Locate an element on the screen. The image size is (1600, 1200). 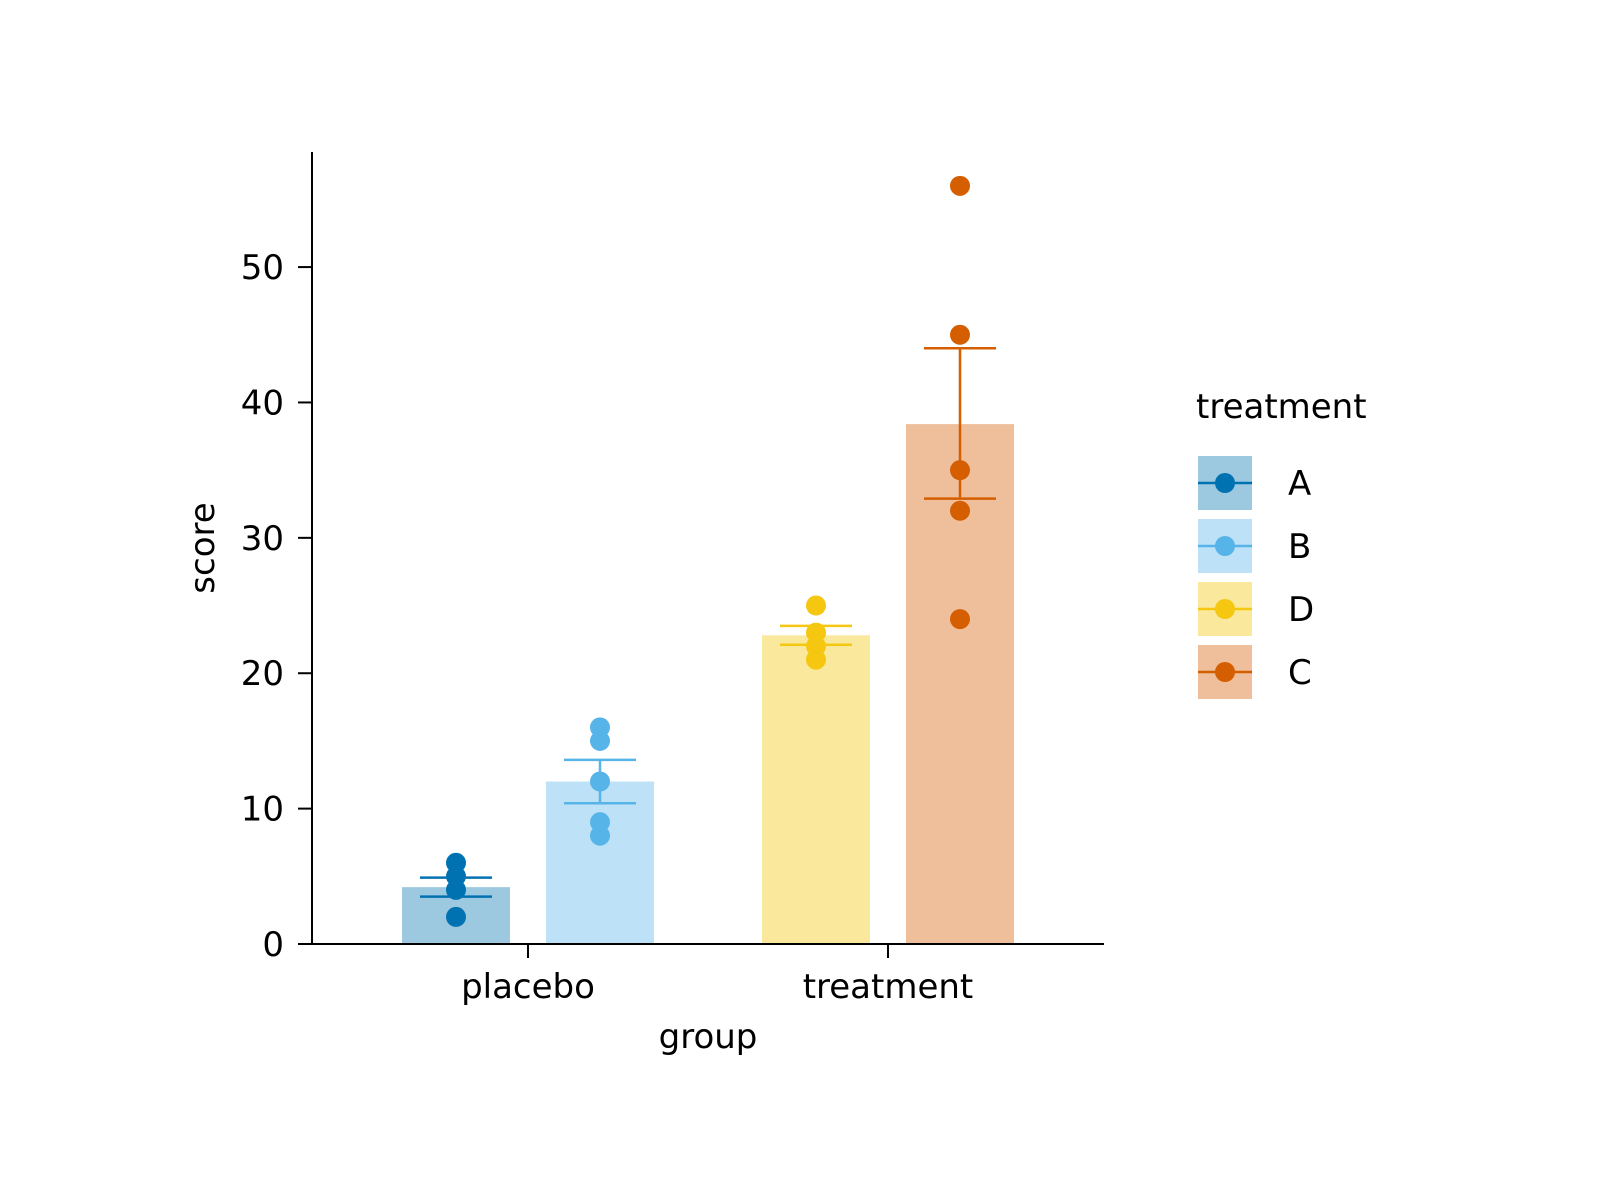
legend-label: A is located at coordinates (1299, 484).